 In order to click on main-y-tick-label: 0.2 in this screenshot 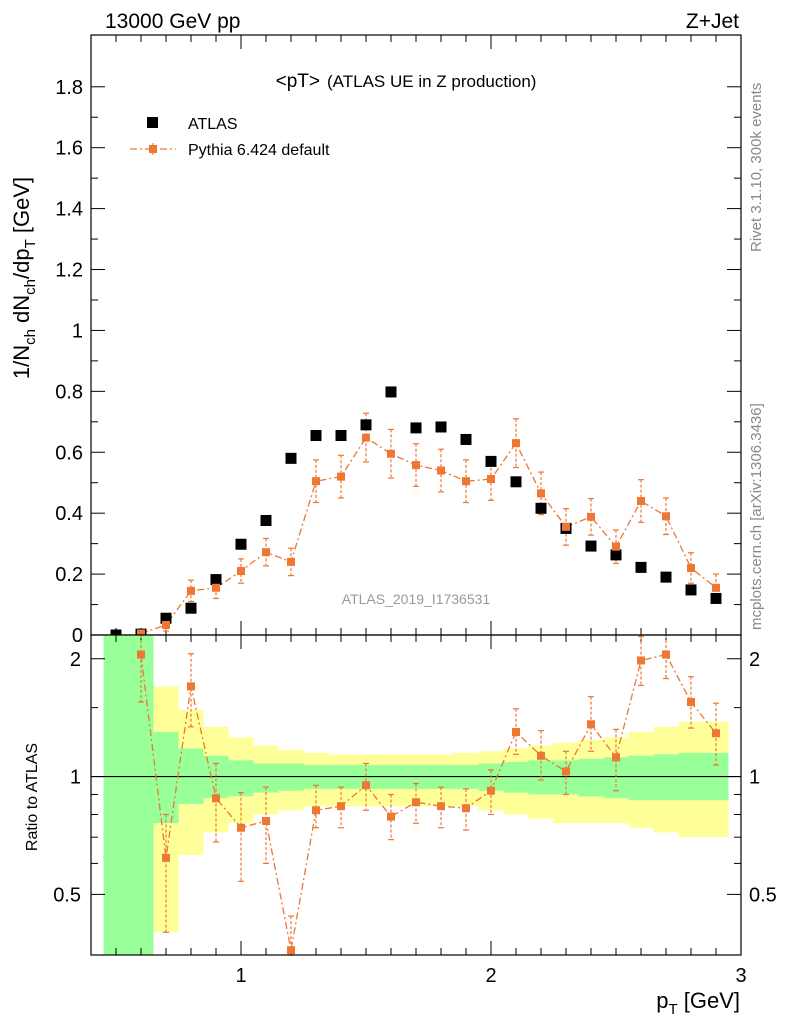, I will do `click(69, 575)`.